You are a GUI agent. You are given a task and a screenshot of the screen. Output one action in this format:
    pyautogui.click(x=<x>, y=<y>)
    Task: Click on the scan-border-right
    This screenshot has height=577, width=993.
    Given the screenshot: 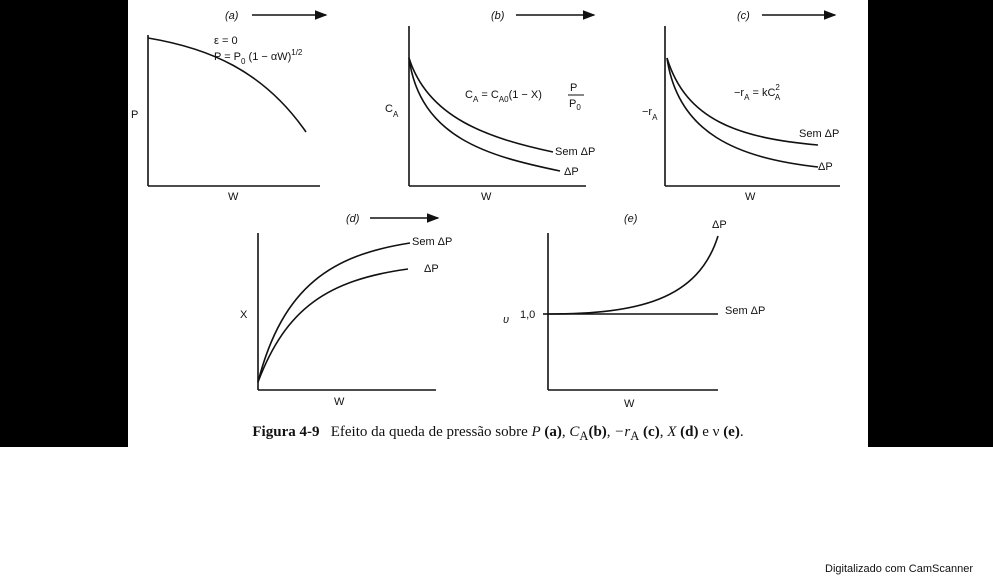 What is the action you would take?
    pyautogui.click(x=930, y=223)
    